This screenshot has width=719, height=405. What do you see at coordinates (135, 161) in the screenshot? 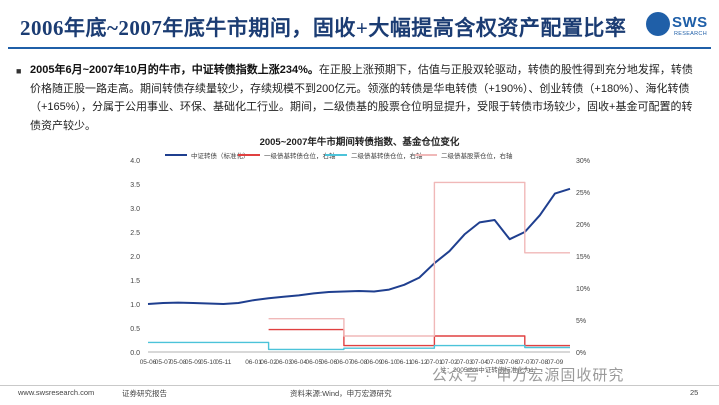
I see `y-left-tick-label: 4.0` at bounding box center [135, 161].